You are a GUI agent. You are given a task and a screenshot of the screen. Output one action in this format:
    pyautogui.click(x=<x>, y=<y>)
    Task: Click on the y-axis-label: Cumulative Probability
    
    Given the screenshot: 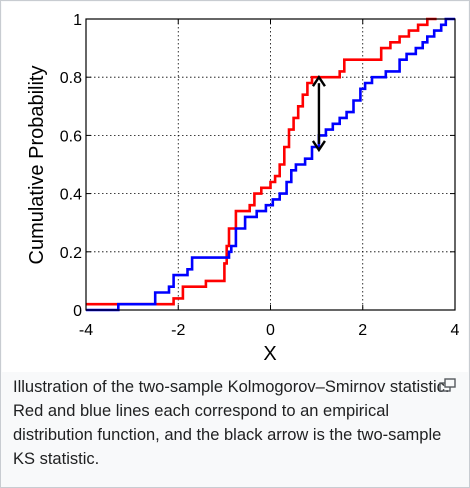 What is the action you would take?
    pyautogui.click(x=37, y=165)
    